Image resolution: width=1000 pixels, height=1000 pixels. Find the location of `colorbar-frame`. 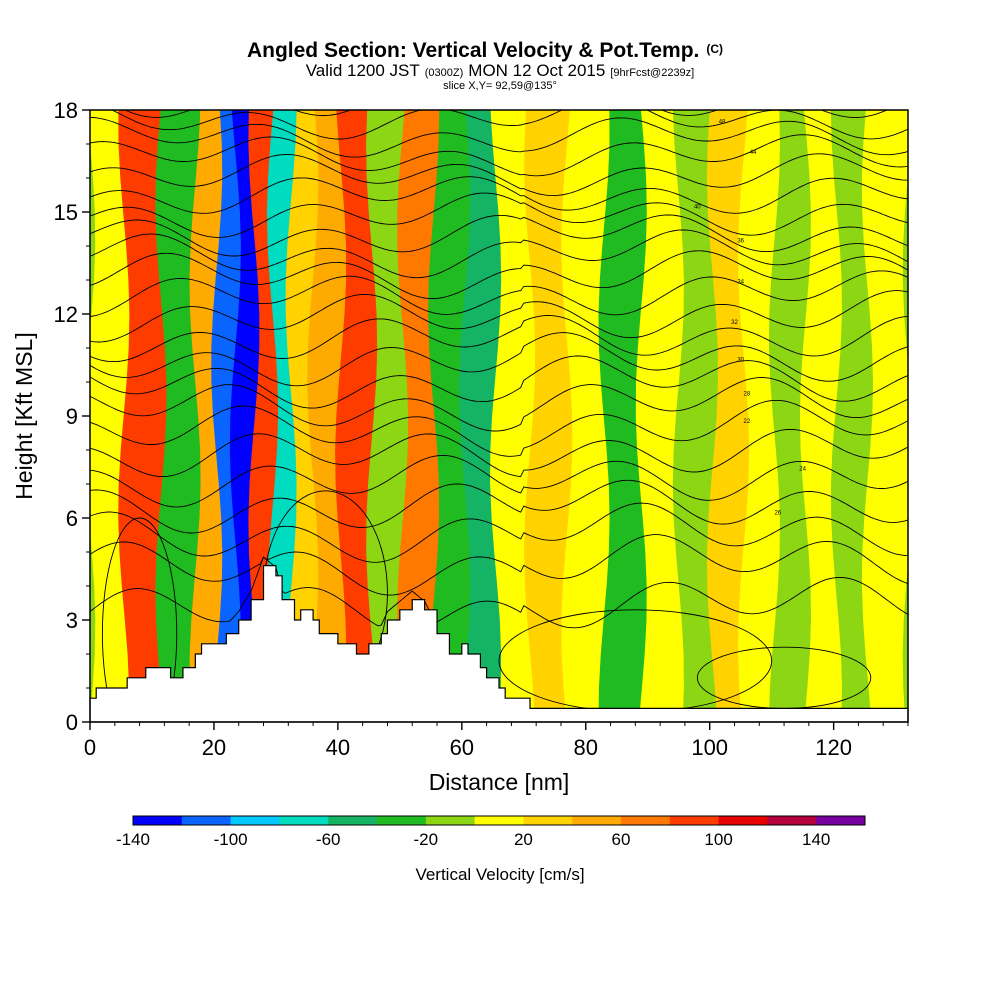

colorbar-frame is located at coordinates (499, 820).